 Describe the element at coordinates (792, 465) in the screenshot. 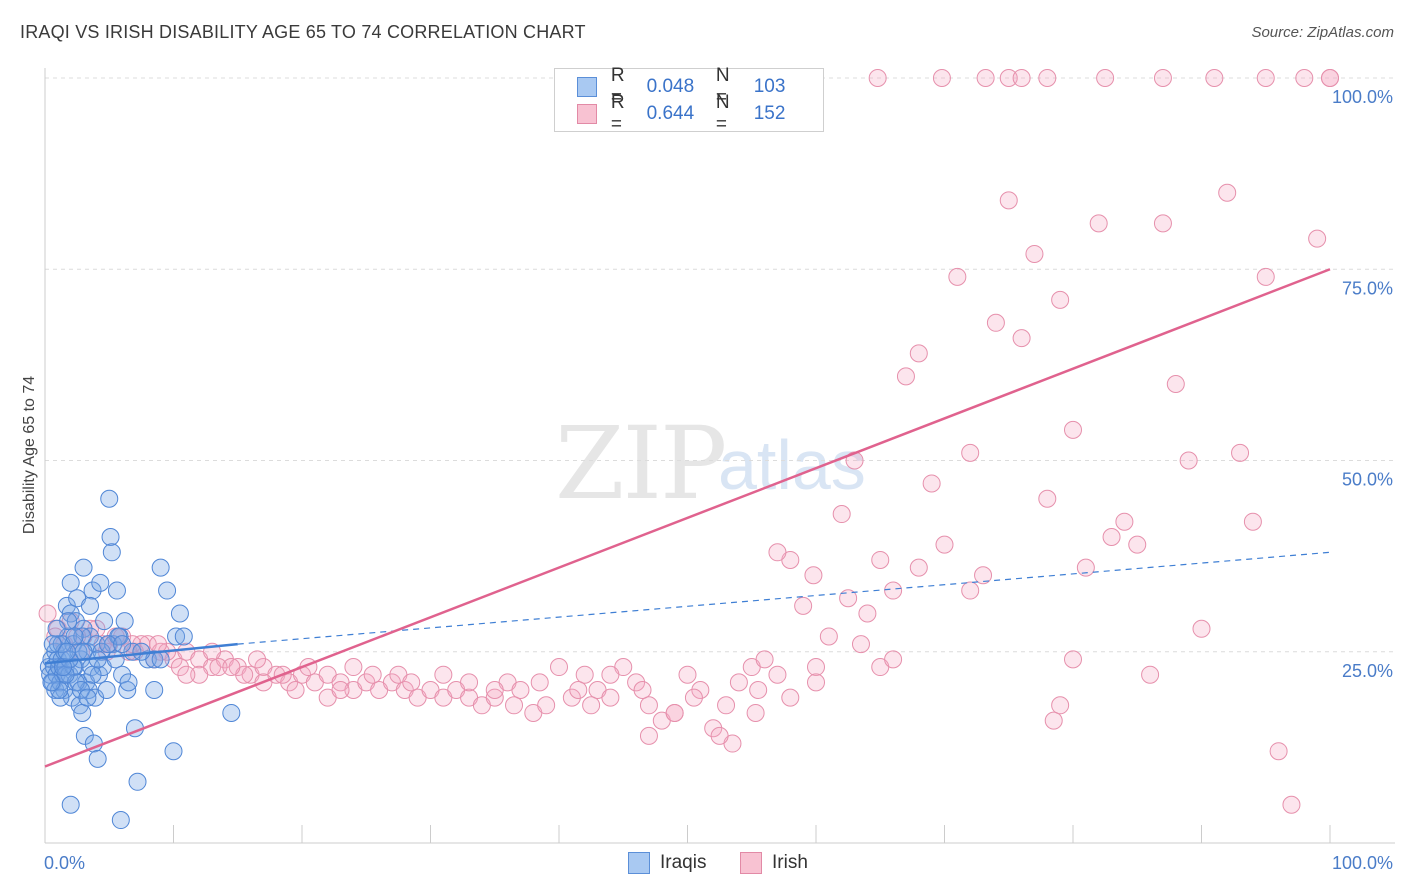

I see `watermark-atlas: atlas` at that location.